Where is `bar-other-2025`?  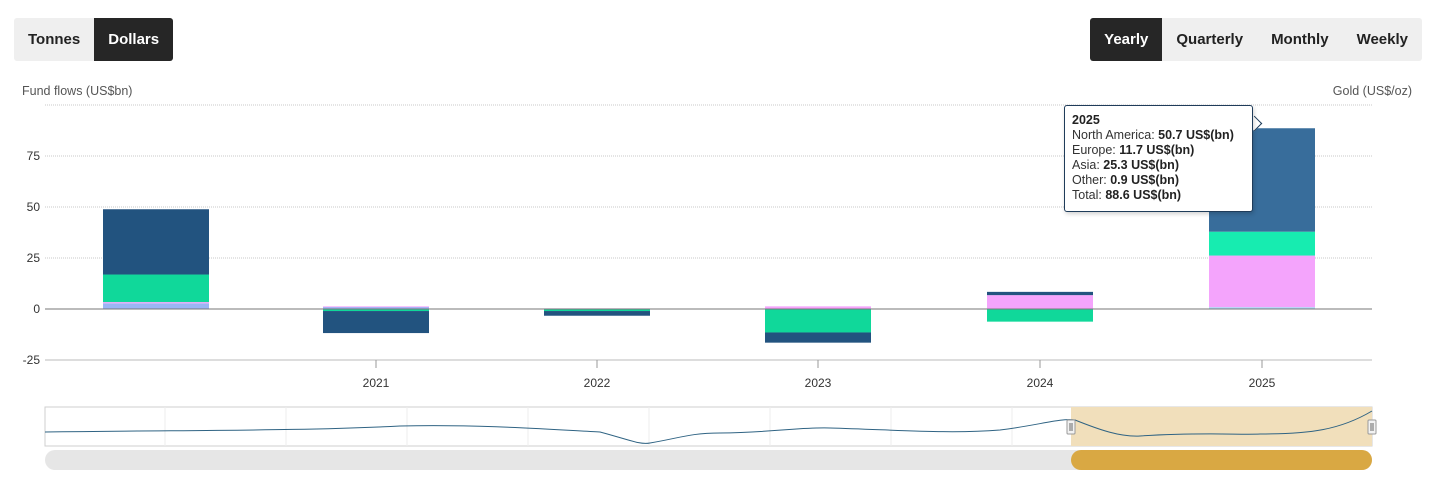
bar-other-2025 is located at coordinates (1262, 308).